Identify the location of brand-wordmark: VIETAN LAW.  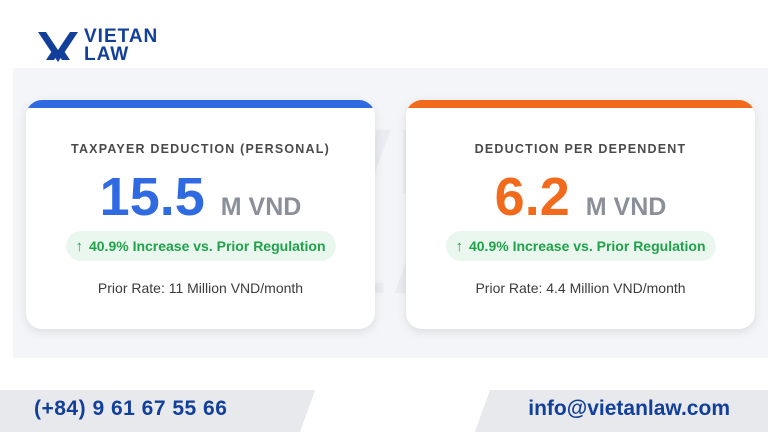
(121, 45).